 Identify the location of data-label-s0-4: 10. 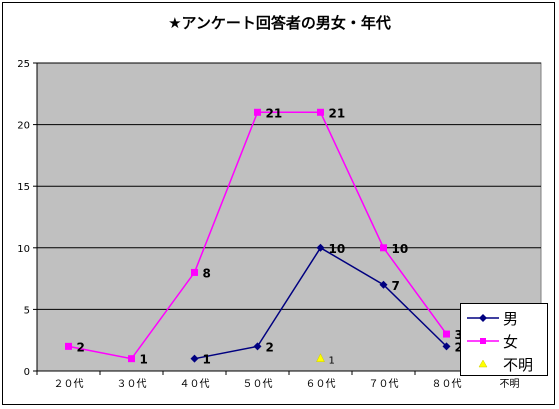
(337, 249).